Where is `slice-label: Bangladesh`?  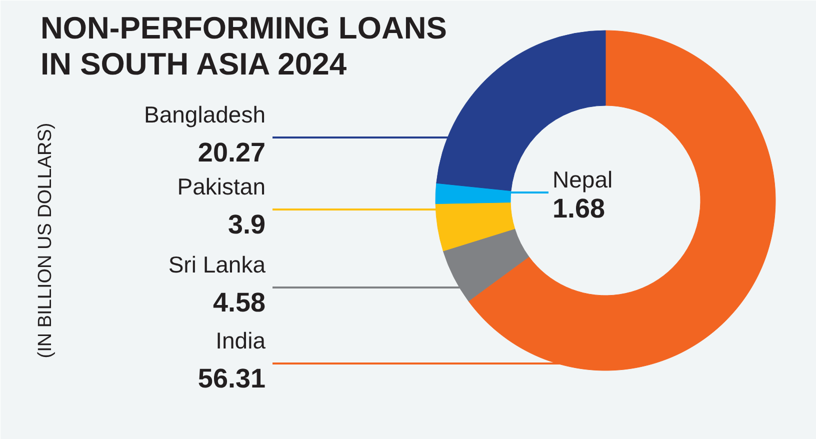 slice-label: Bangladesh is located at coordinates (205, 115).